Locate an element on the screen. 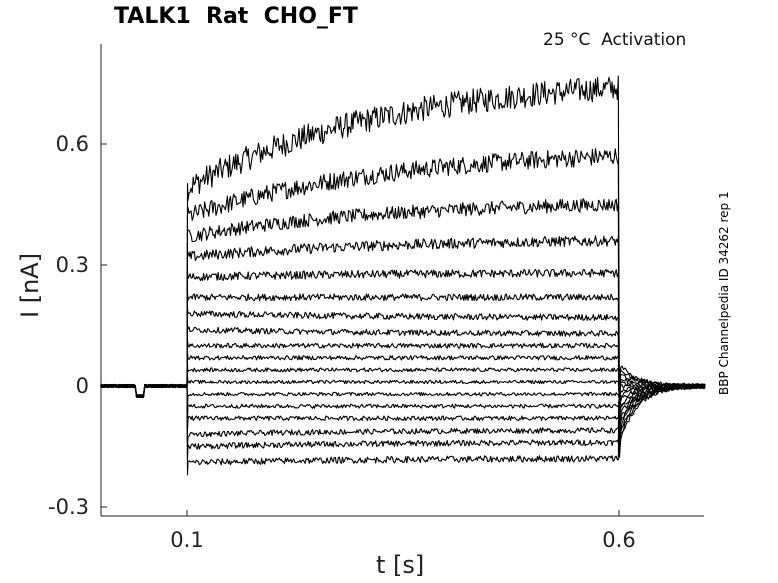 The height and width of the screenshot is (583, 778). x-axis-label: t [s] is located at coordinates (400, 565).